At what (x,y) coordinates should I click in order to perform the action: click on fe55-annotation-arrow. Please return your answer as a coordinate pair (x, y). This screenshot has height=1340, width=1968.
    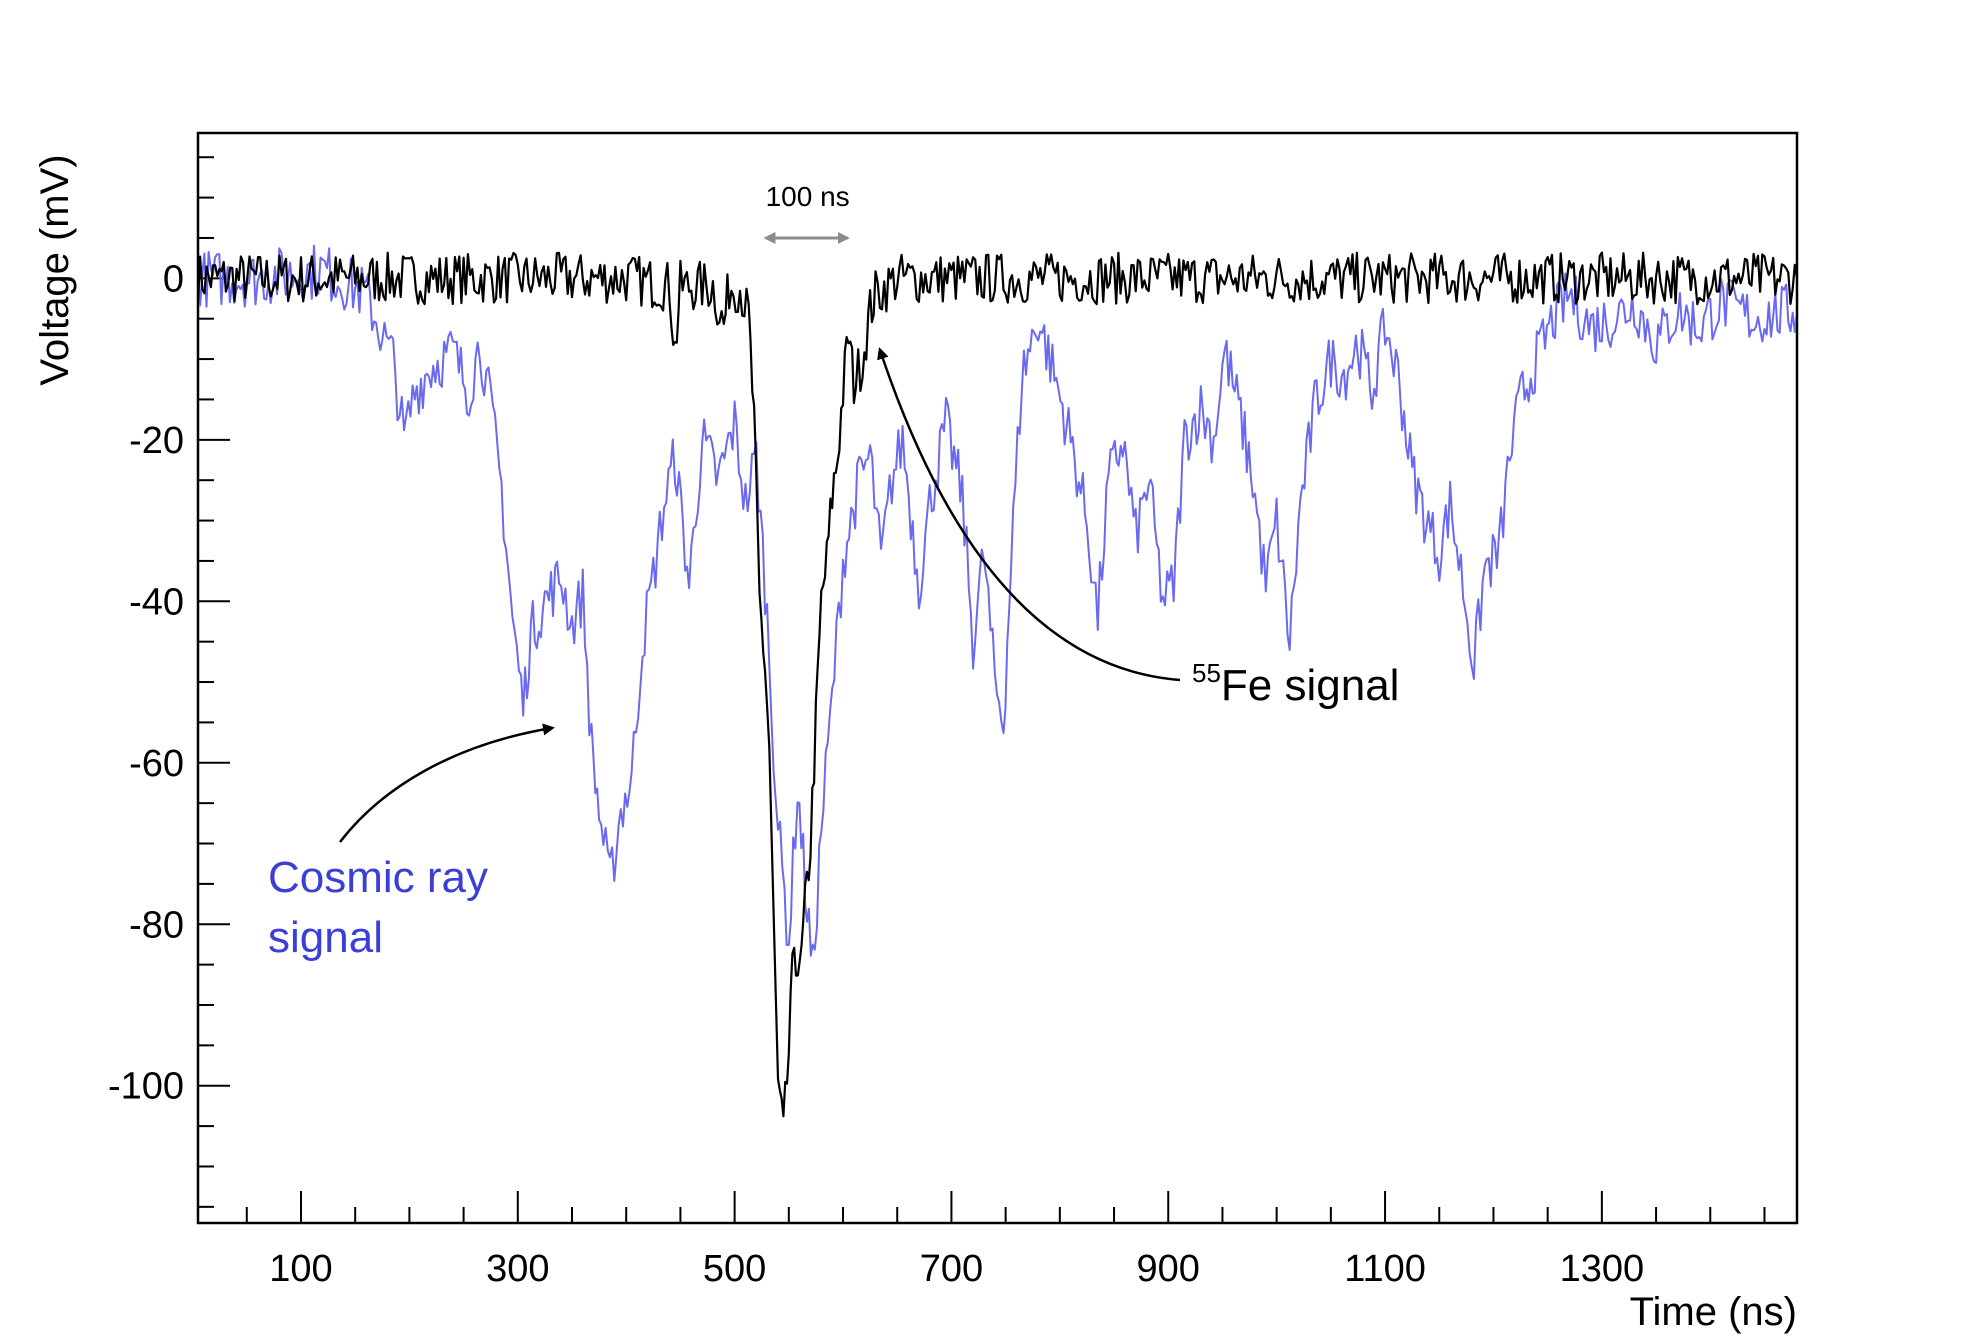
    Looking at the image, I should click on (1029, 514).